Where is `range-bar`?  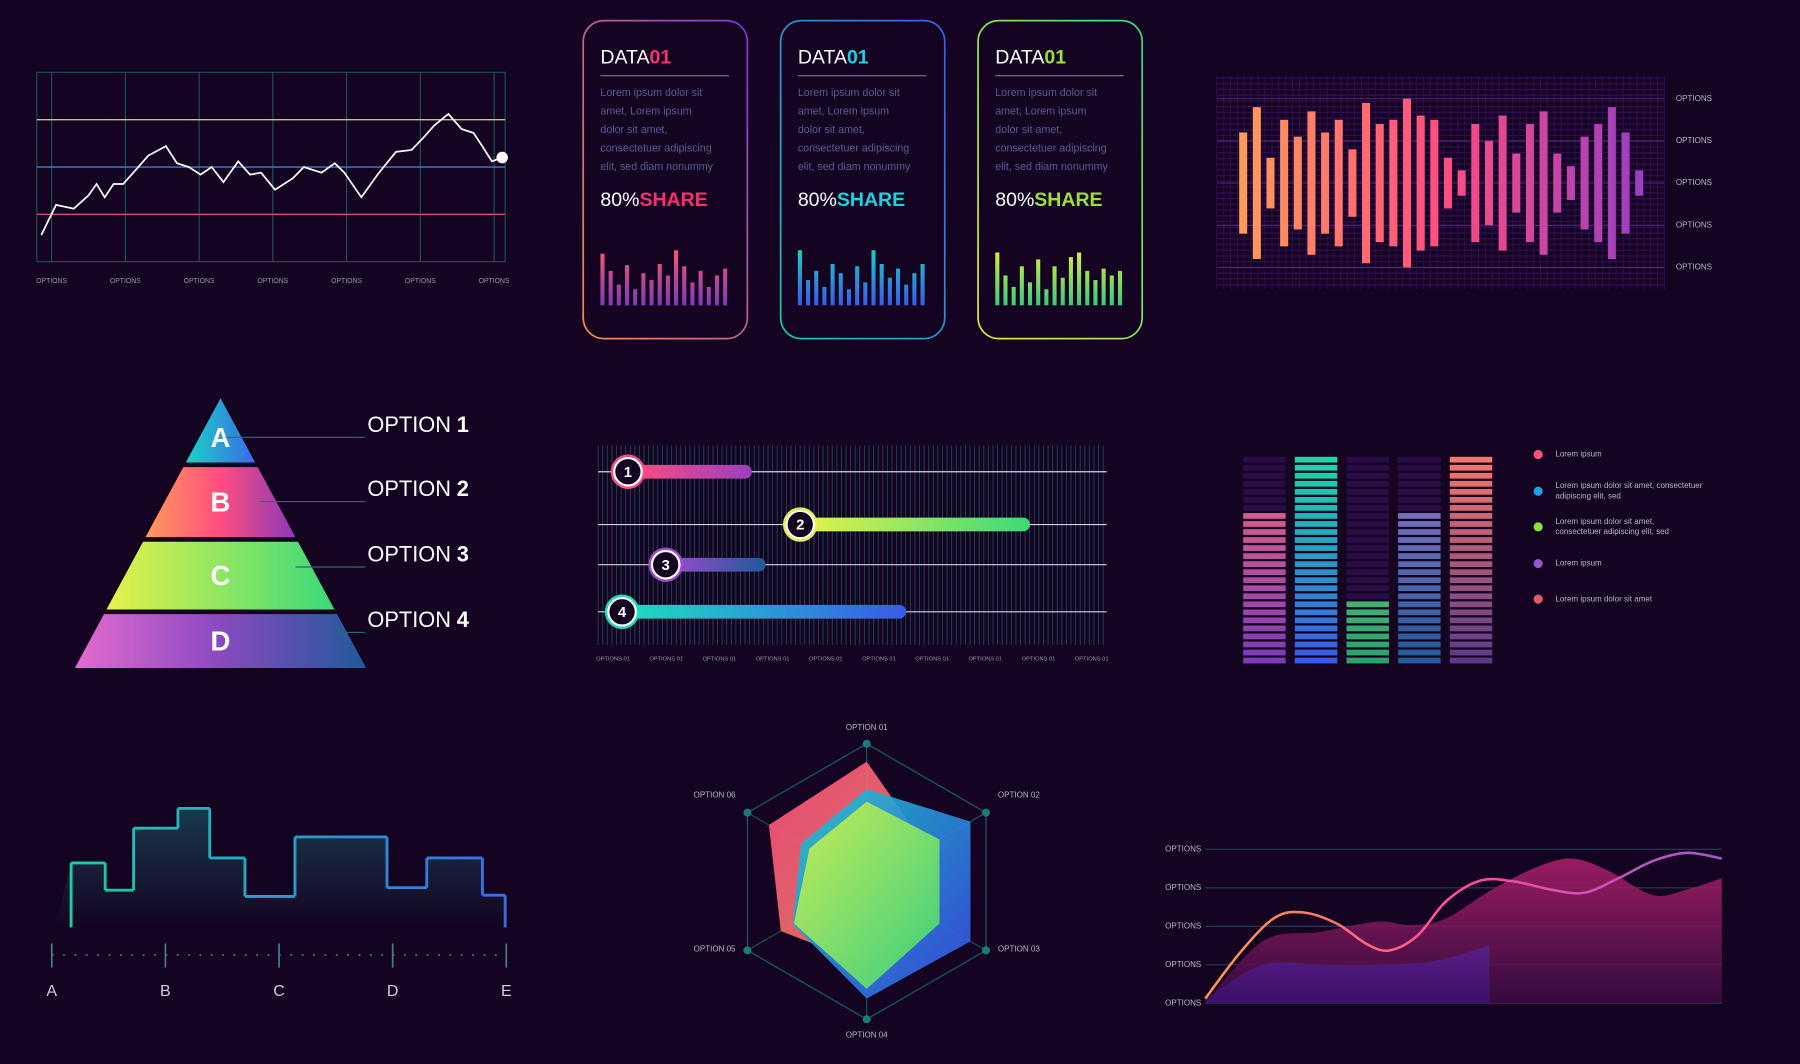 range-bar is located at coordinates (915, 524).